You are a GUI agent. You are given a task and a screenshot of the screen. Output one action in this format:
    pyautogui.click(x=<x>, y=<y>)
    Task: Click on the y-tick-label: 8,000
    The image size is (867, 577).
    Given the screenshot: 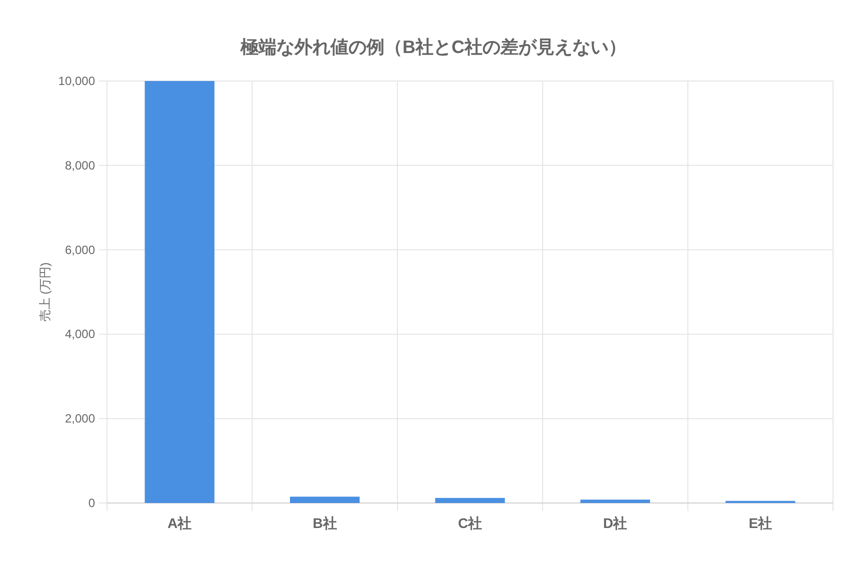 What is the action you would take?
    pyautogui.click(x=80, y=165)
    